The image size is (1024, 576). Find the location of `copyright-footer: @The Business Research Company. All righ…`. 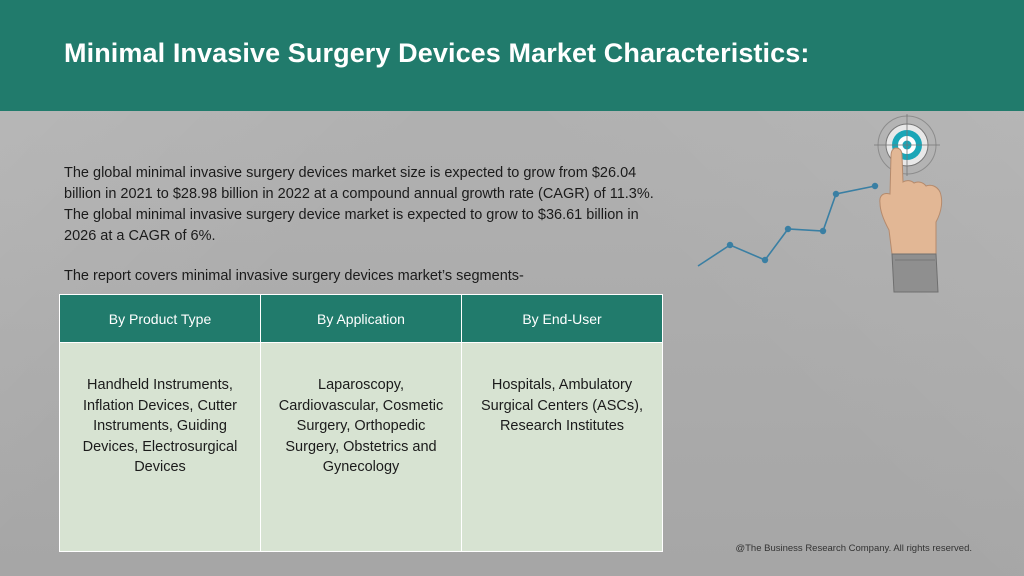

copyright-footer: @The Business Research Company. All righ… is located at coordinates (853, 548).